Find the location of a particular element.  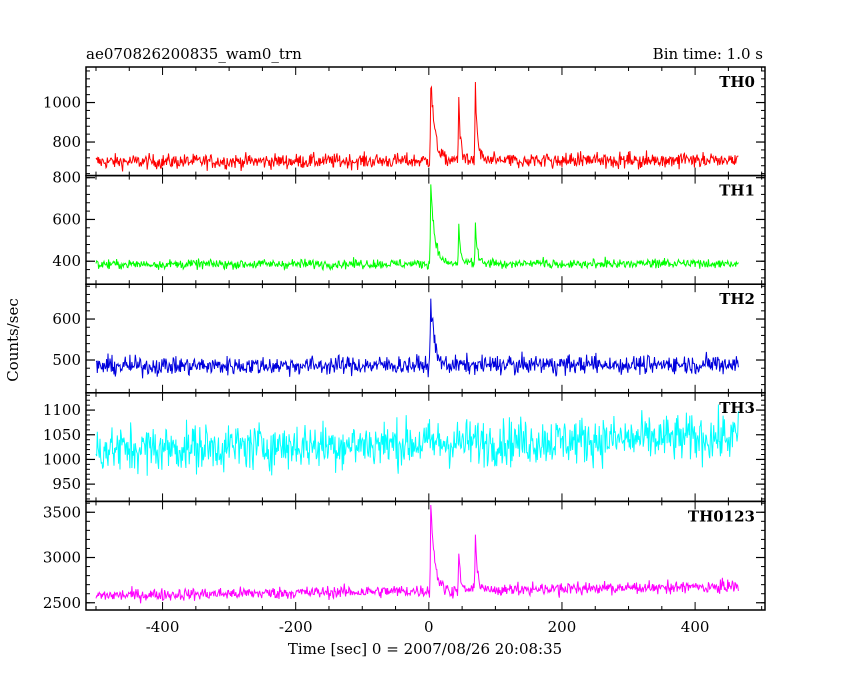

chart-title: ae070826200835_wam0_trn is located at coordinates (194, 54).